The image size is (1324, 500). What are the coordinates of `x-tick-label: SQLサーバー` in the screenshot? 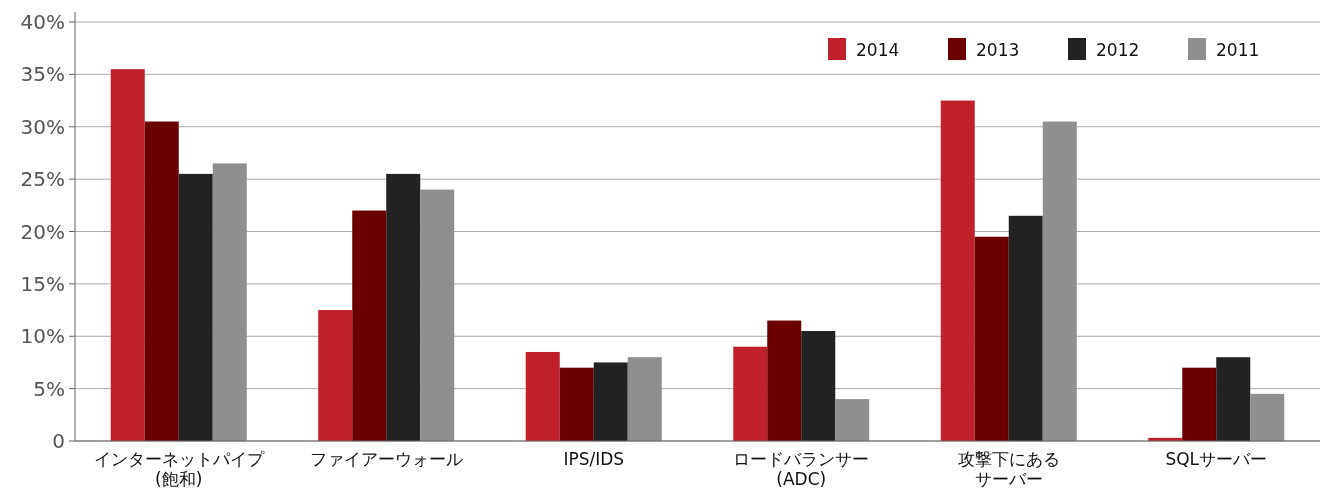 It's located at (1216, 459).